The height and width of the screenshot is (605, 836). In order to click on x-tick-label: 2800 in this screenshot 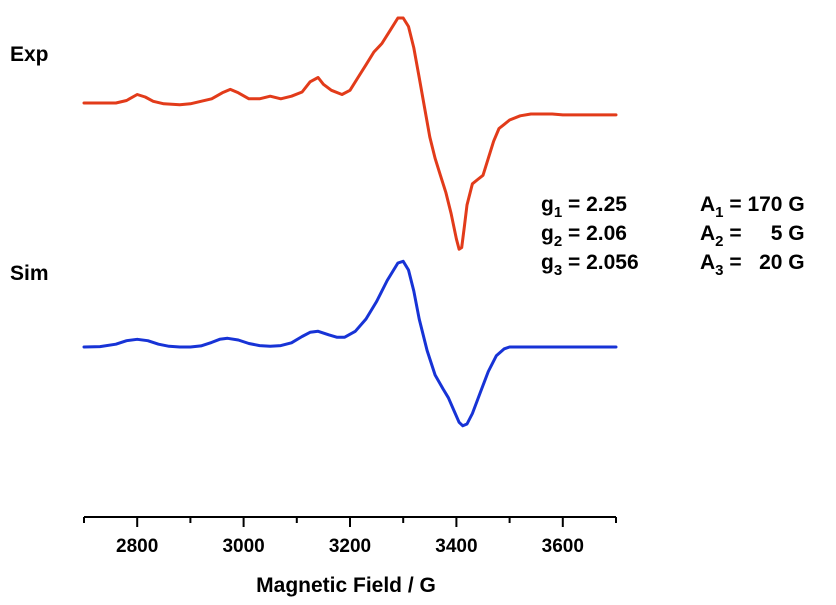, I will do `click(137, 546)`.